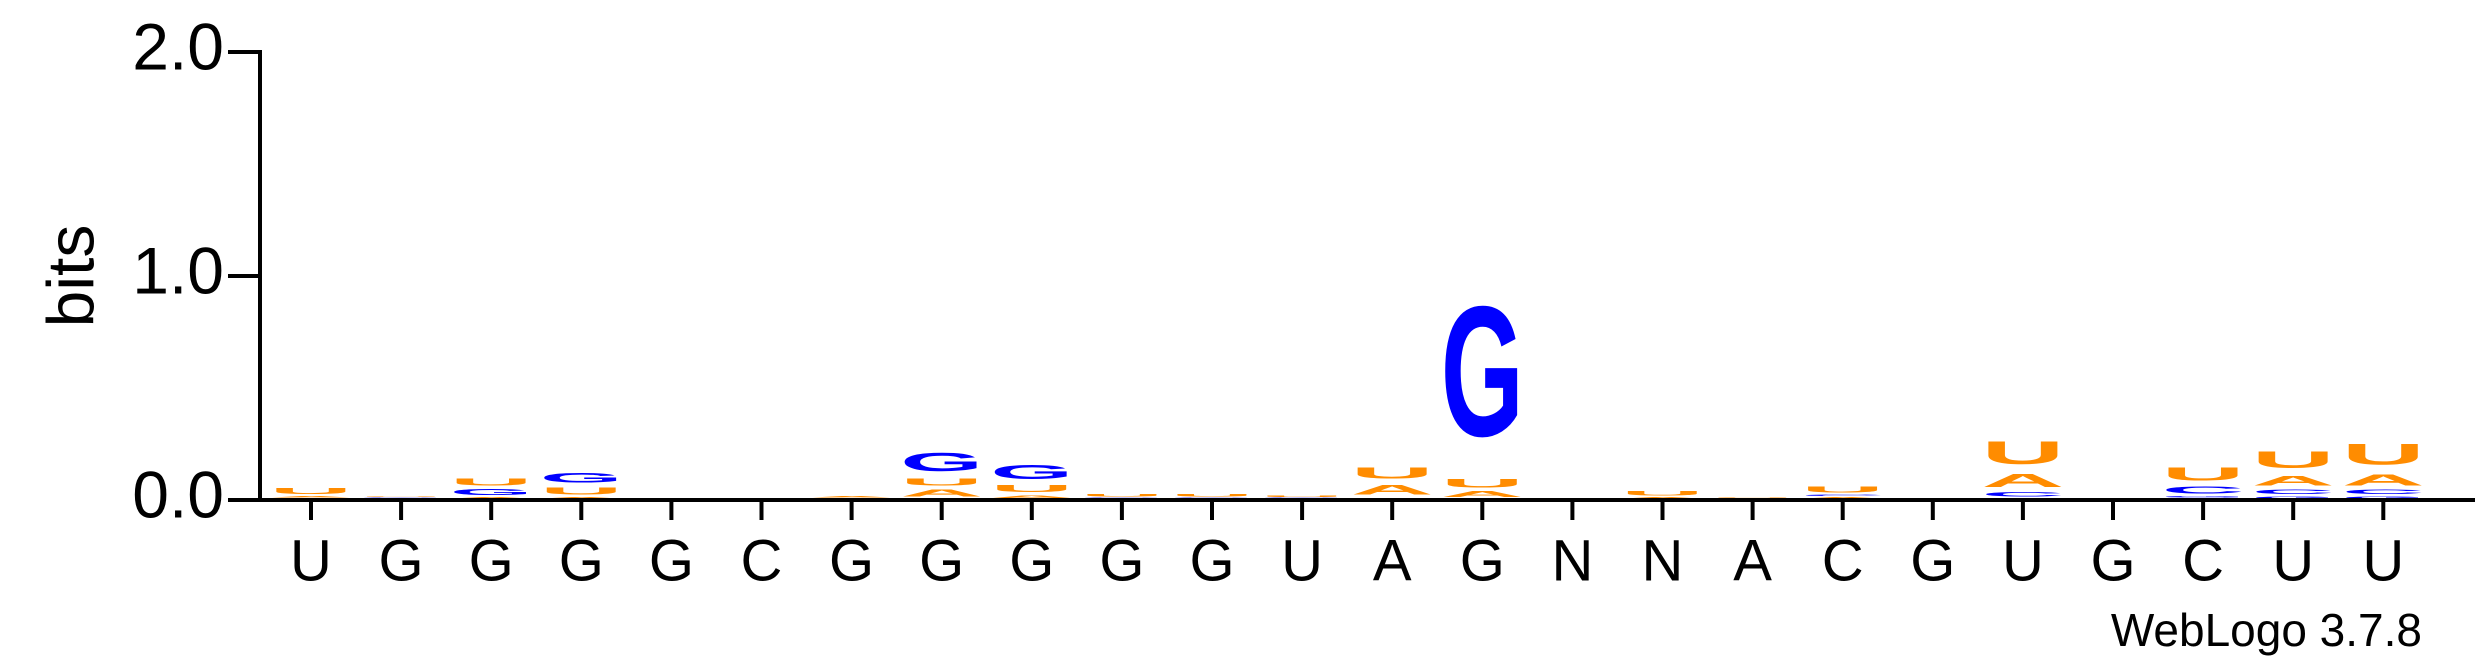 The height and width of the screenshot is (667, 2475). Describe the element at coordinates (70, 276) in the screenshot. I see `y-axis-label: bits` at that location.